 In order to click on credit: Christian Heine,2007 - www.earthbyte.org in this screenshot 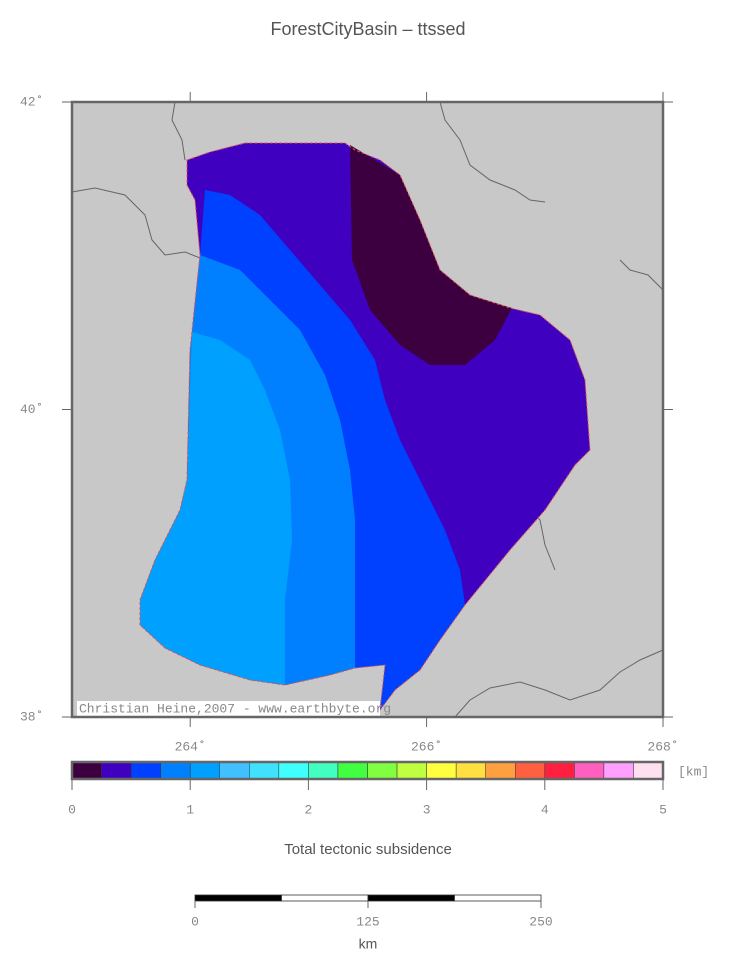, I will do `click(235, 708)`.